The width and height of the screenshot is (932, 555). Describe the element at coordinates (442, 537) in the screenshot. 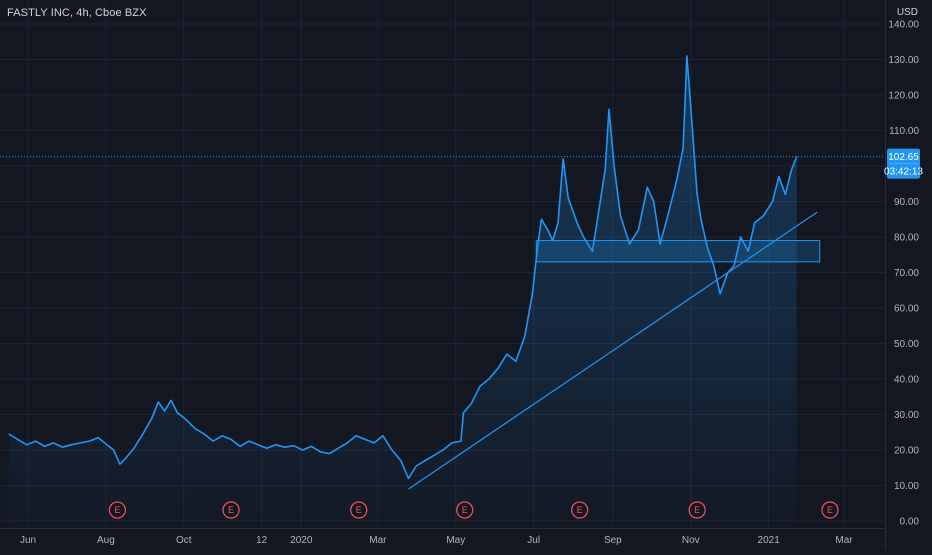

I see `time-axis: Jun Aug Oct 12 2020 Mar May Jul Sep Nov 2021 Mar` at that location.